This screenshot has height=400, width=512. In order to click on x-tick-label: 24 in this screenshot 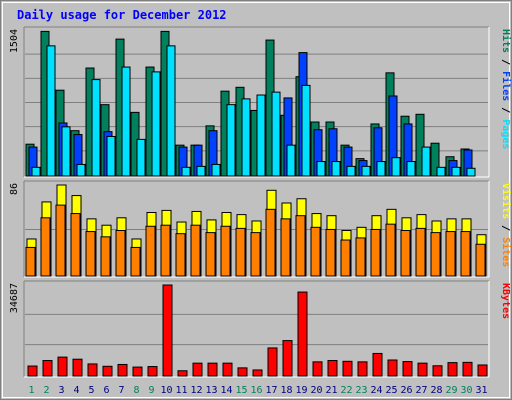, I will do `click(376, 390)`.